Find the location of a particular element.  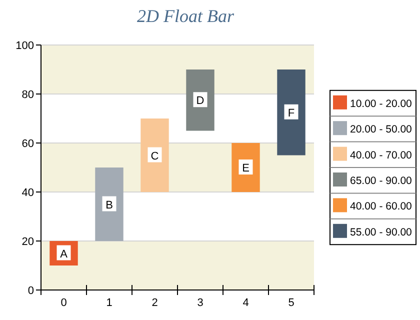

x-tick-label: 0 is located at coordinates (63, 303).